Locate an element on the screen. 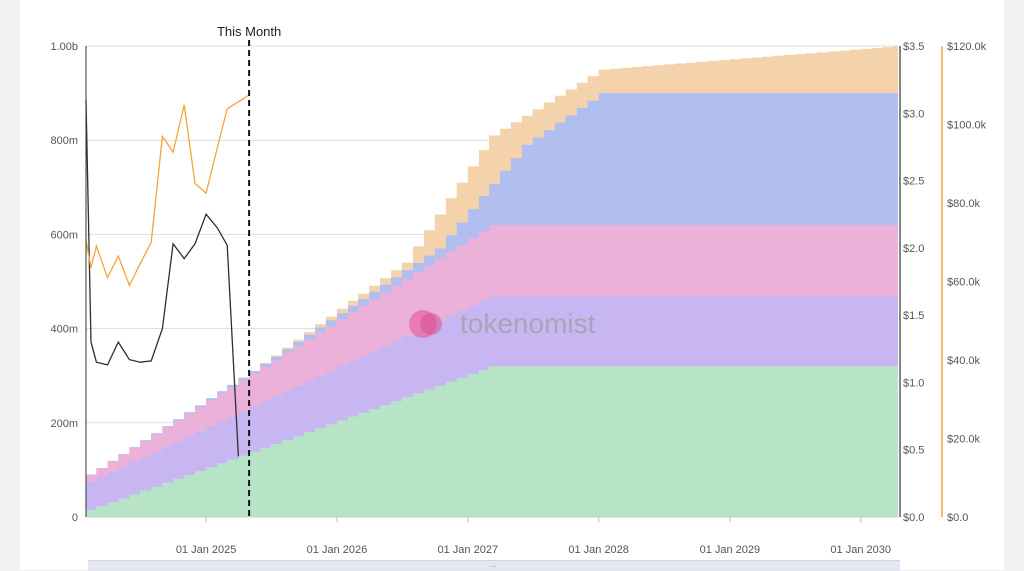 This screenshot has height=571, width=1024. price-line is located at coordinates (162, 278).